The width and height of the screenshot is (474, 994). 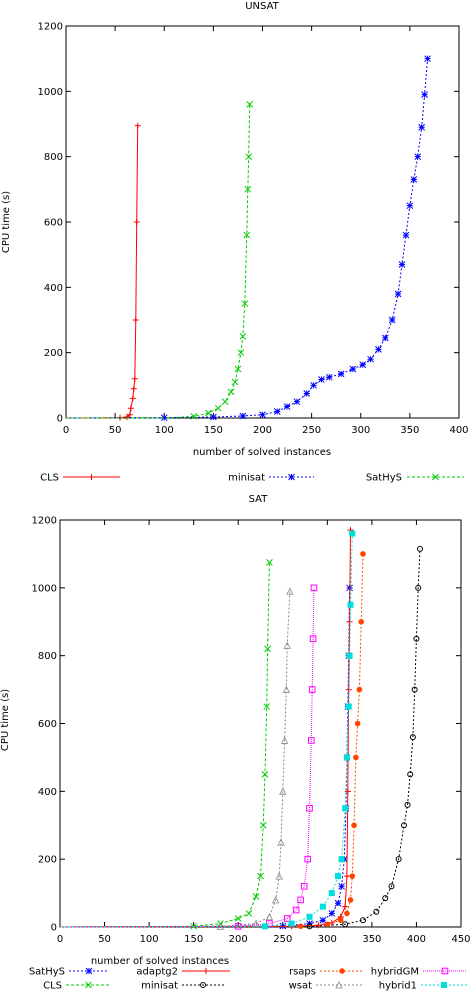 I want to click on sat-x-tick-label: 50, so click(x=104, y=939).